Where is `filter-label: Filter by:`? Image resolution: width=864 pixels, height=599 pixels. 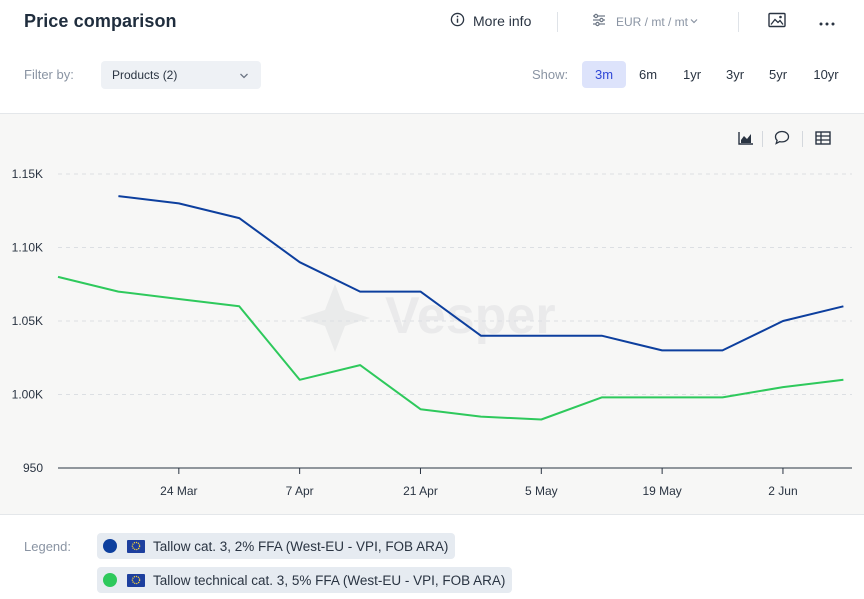
filter-label: Filter by: is located at coordinates (49, 74).